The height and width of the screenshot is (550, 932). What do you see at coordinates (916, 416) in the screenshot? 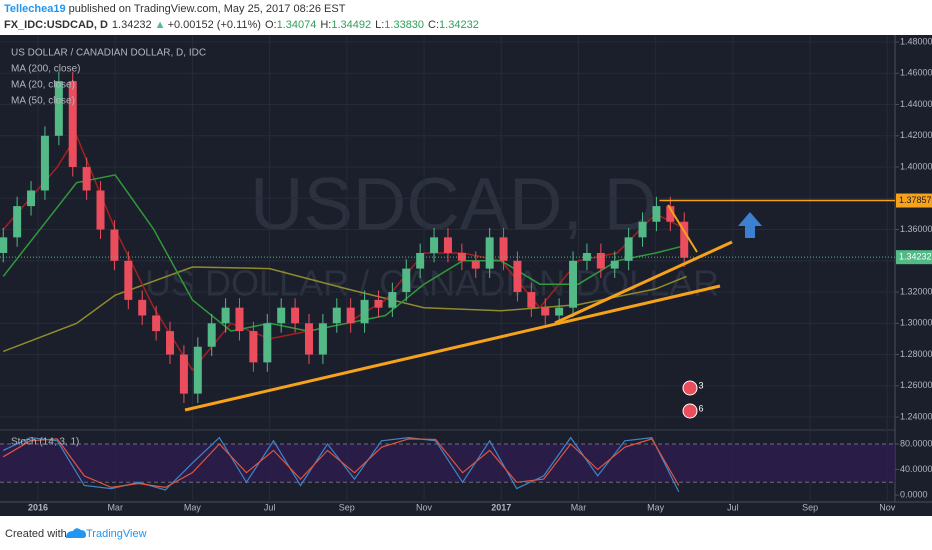
I see `y-tick-label: 1.24000` at bounding box center [916, 416].